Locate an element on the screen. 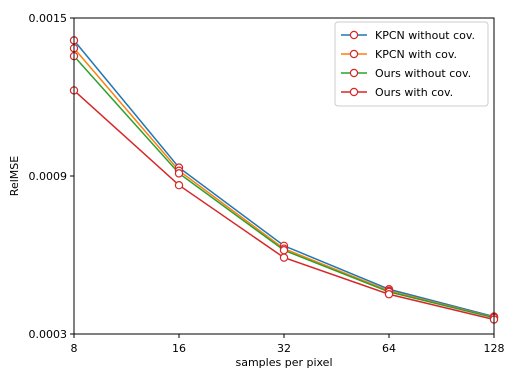 This screenshot has height=372, width=506. y-axis-label: RelMSE is located at coordinates (14, 176).